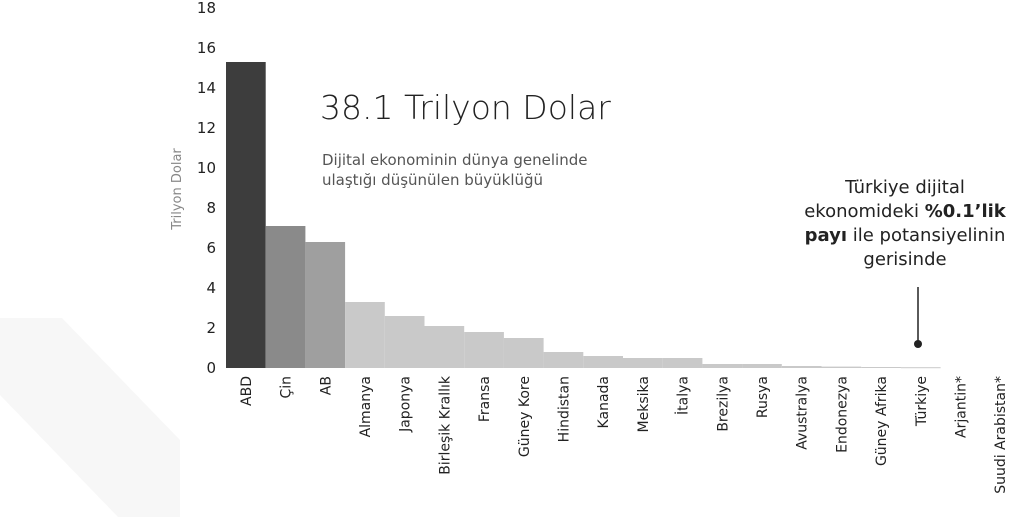  Describe the element at coordinates (905, 259) in the screenshot. I see `note-line-4: gerisinde` at that location.